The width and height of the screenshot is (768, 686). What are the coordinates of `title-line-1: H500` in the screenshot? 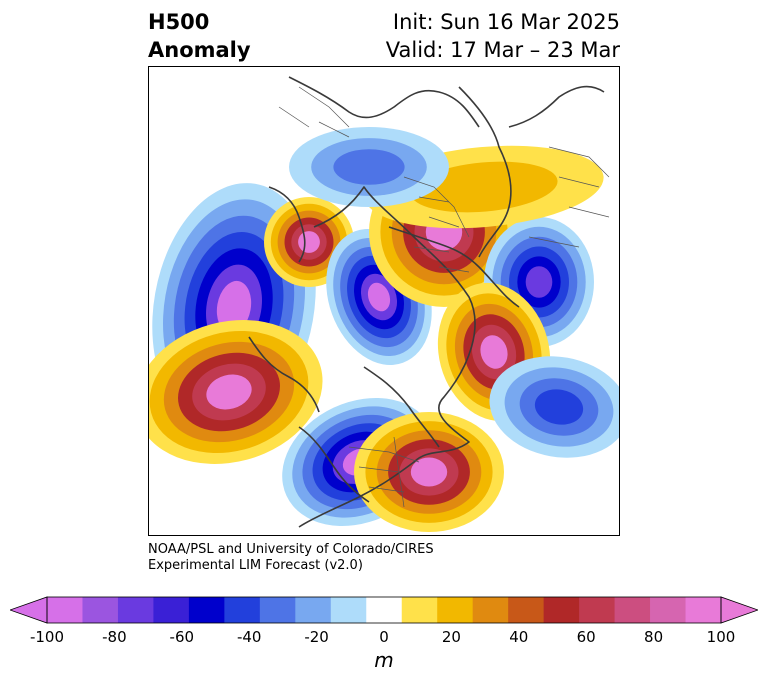 It's located at (179, 22).